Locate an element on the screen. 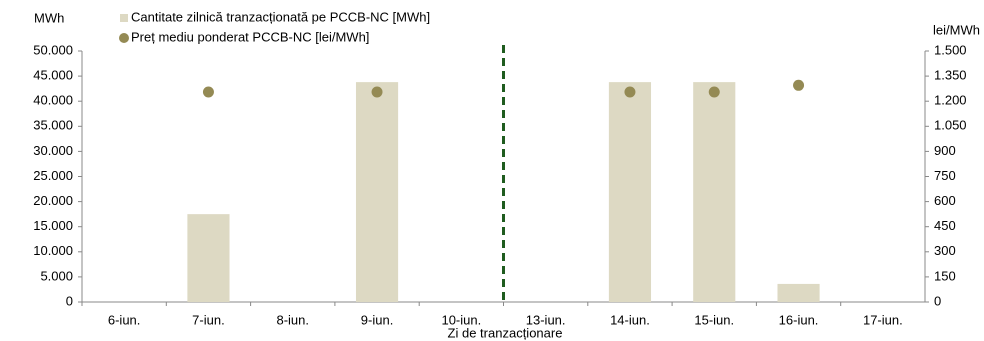 Image resolution: width=984 pixels, height=341 pixels. x-tick-label: 13-iun. is located at coordinates (546, 319).